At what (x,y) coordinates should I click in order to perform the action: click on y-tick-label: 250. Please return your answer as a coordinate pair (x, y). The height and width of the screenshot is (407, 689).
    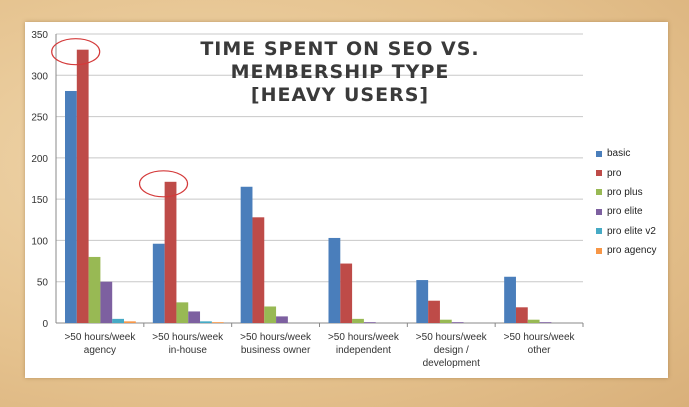
    Looking at the image, I should click on (39, 118).